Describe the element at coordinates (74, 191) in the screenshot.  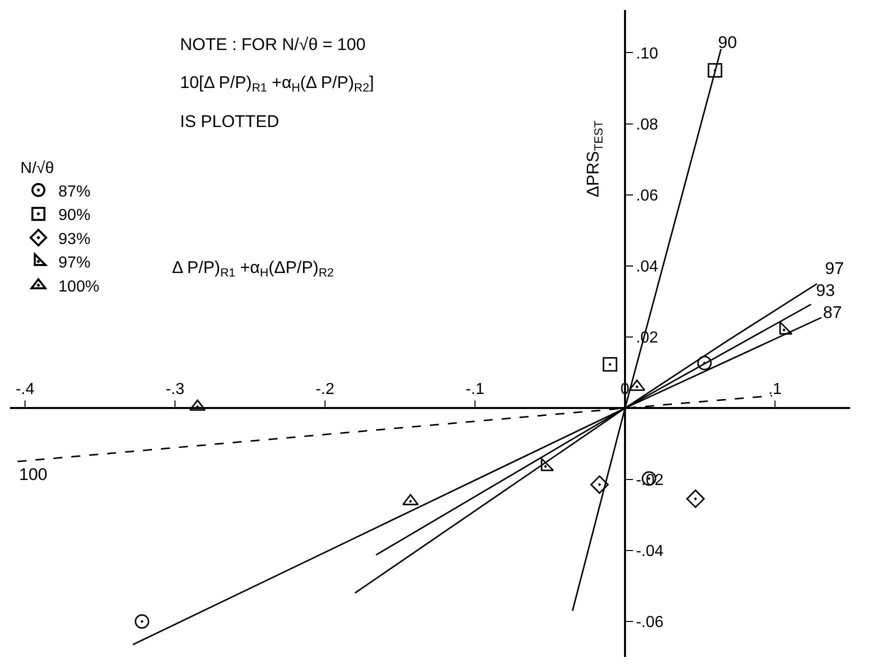
I see `legend-label: 87%` at that location.